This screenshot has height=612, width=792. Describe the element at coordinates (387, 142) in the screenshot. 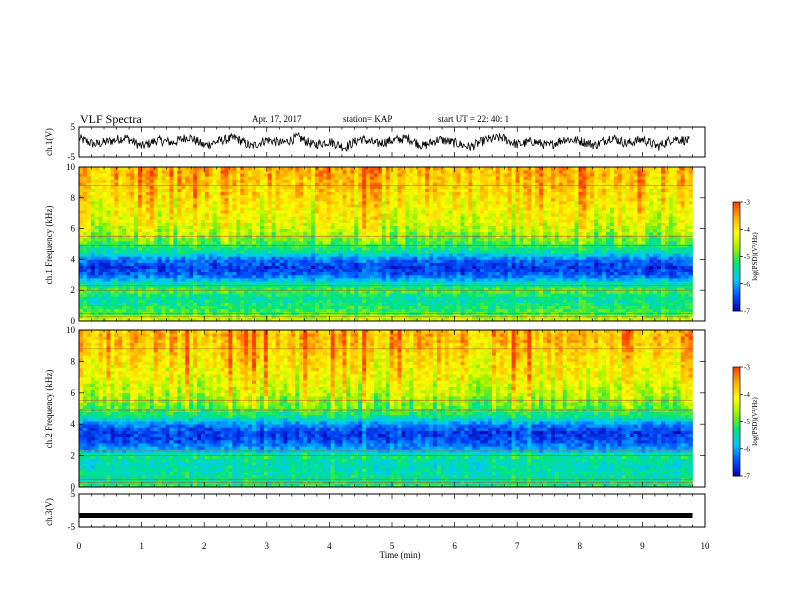

I see `ch1-waveform-panel: 5-5` at that location.